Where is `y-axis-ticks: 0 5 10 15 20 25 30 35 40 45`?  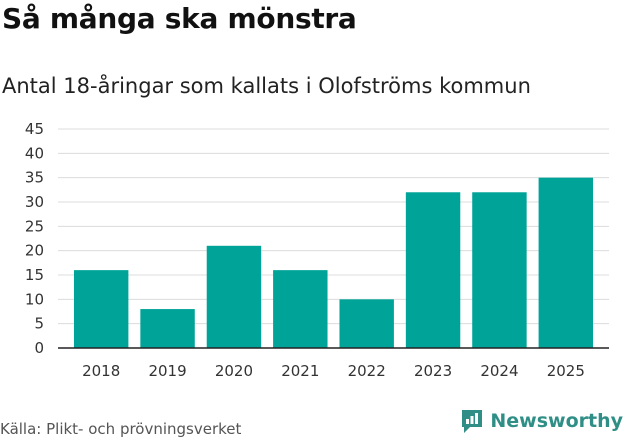 y-axis-ticks: 0 5 10 15 20 25 30 35 40 45 is located at coordinates (34, 238).